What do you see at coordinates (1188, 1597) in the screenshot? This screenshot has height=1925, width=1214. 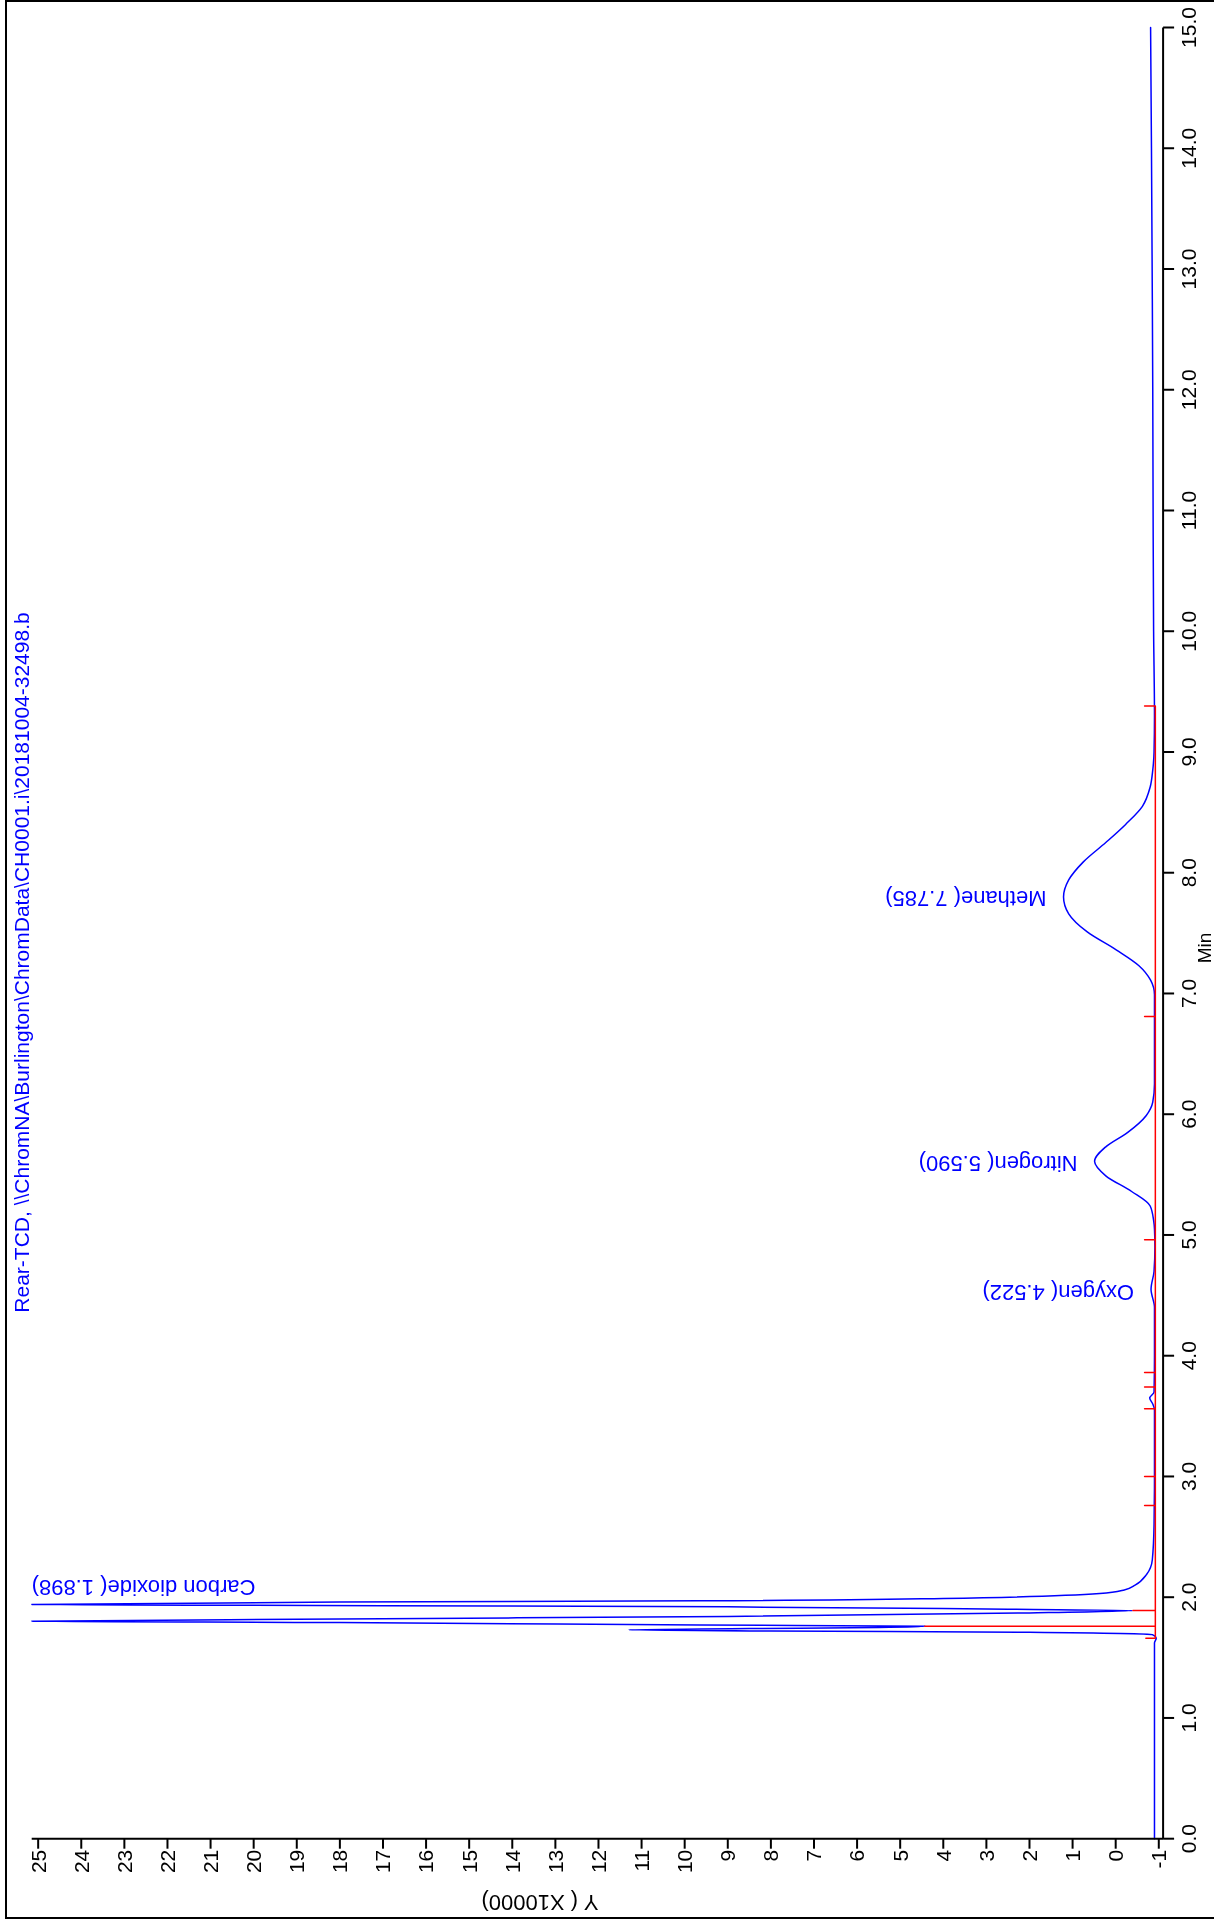 I see `y-tick-label: 2.0` at bounding box center [1188, 1597].